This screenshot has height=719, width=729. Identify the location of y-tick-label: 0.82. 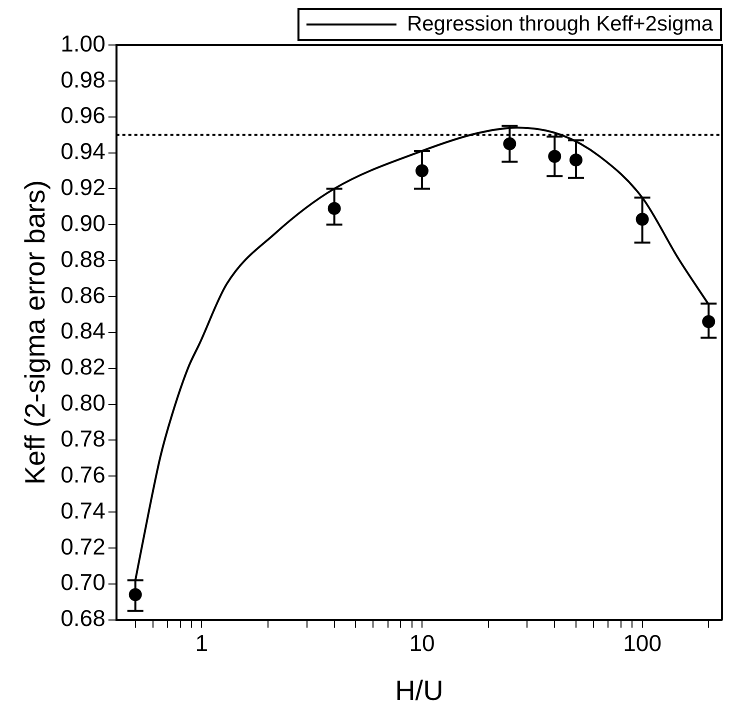
(83, 367).